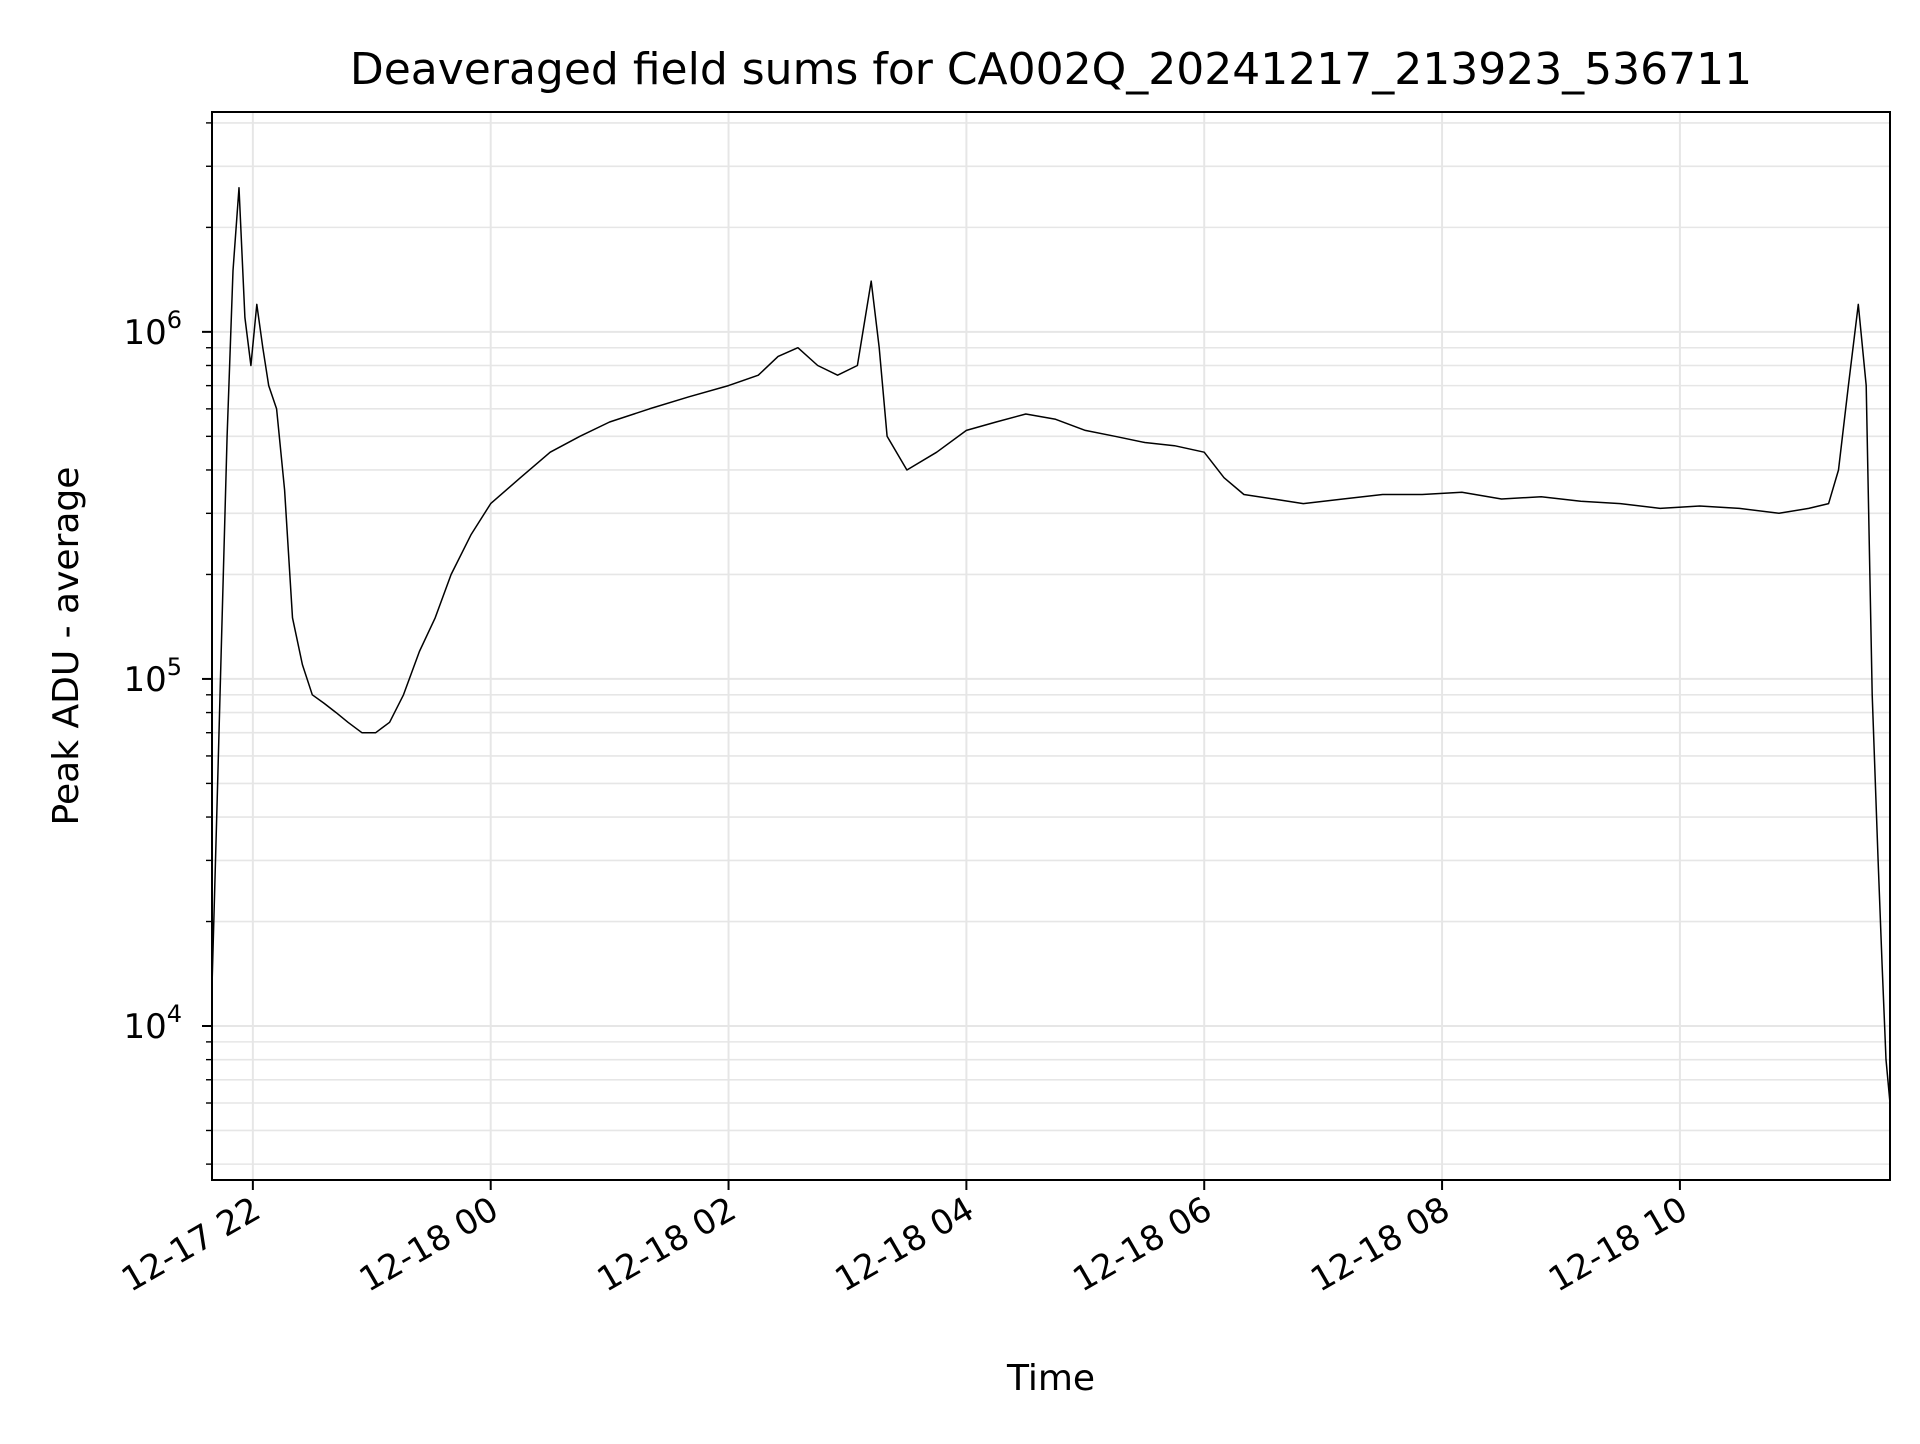 The width and height of the screenshot is (1920, 1444). What do you see at coordinates (174, 1014) in the screenshot?
I see `y-tick-label-exponent: 4` at bounding box center [174, 1014].